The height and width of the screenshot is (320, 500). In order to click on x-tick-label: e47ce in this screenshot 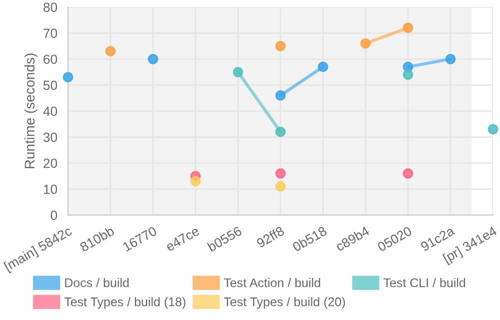, I will do `click(182, 239)`.